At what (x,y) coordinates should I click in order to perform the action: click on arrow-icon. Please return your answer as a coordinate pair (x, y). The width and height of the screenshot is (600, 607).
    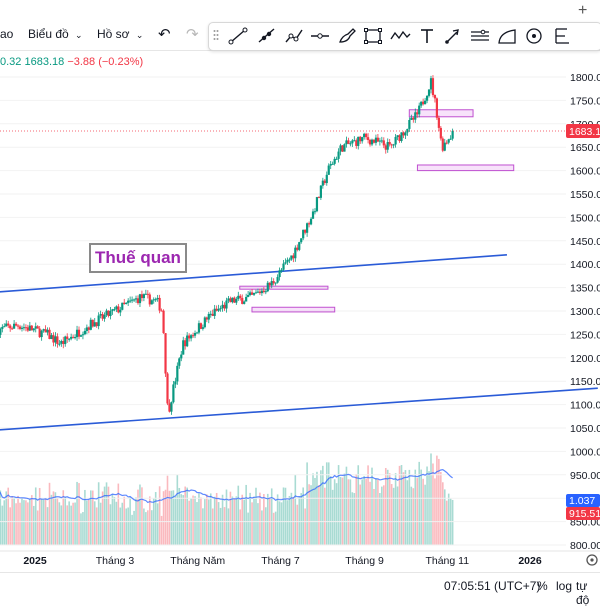
    Looking at the image, I should click on (453, 36).